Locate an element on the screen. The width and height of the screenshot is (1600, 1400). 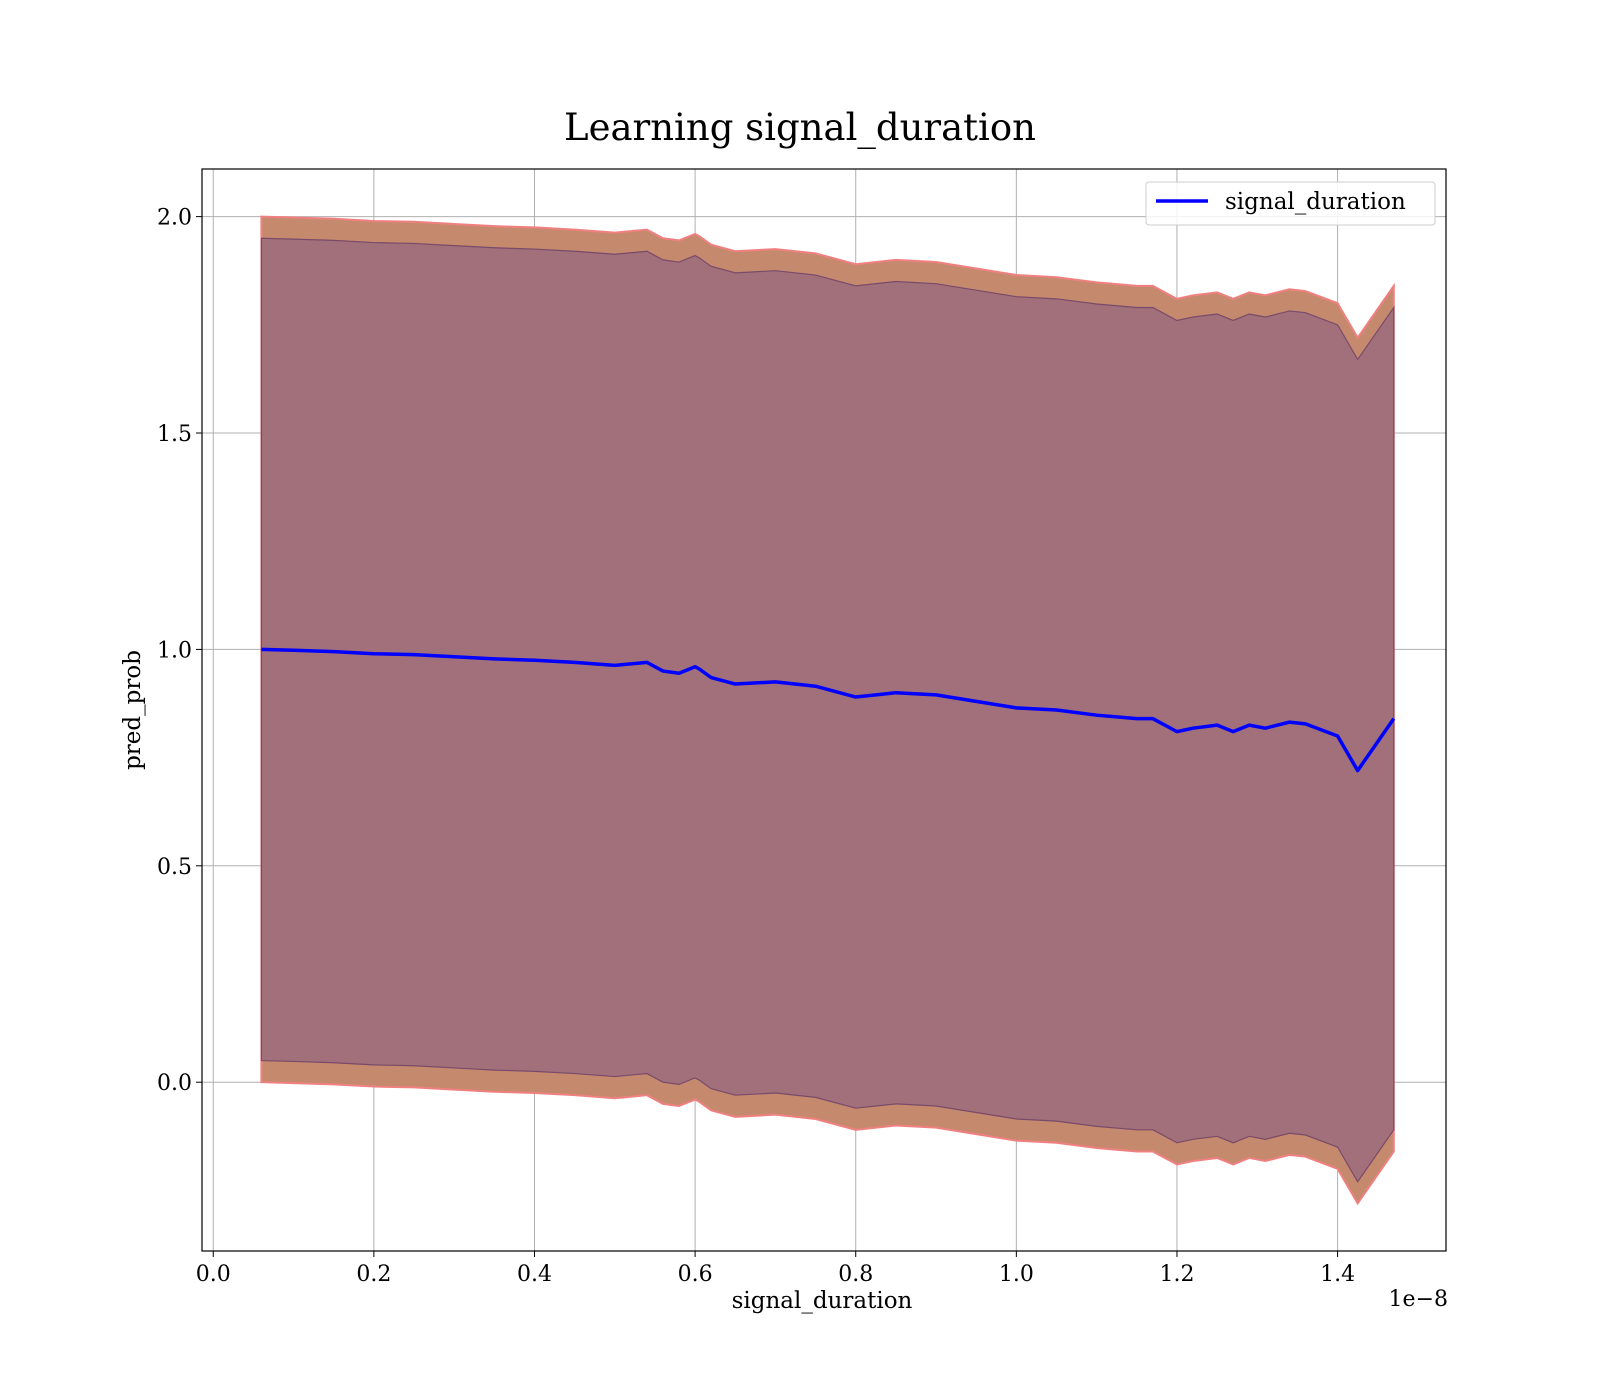
y-axis-ticks: 0.0 0.5 1.0 1.5 2.0 is located at coordinates (179, 651).